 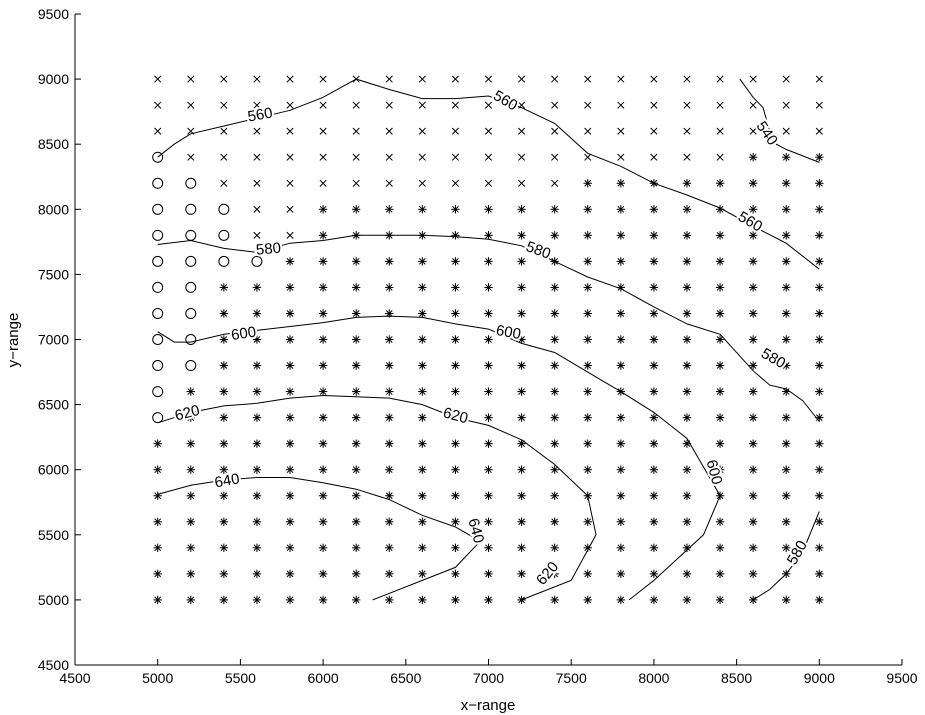 I want to click on x-tick-label: 6500, so click(x=405, y=678).